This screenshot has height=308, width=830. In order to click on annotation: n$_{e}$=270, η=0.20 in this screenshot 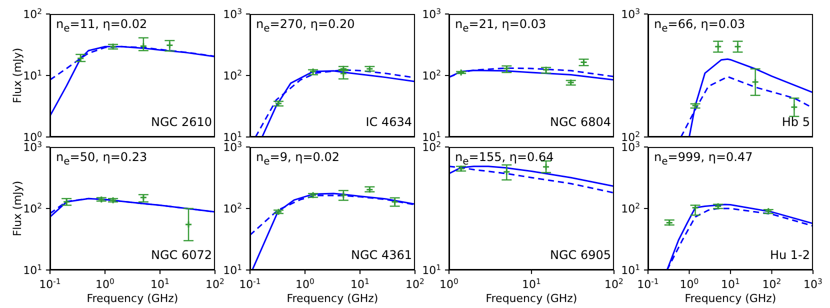, I will do `click(305, 25)`.